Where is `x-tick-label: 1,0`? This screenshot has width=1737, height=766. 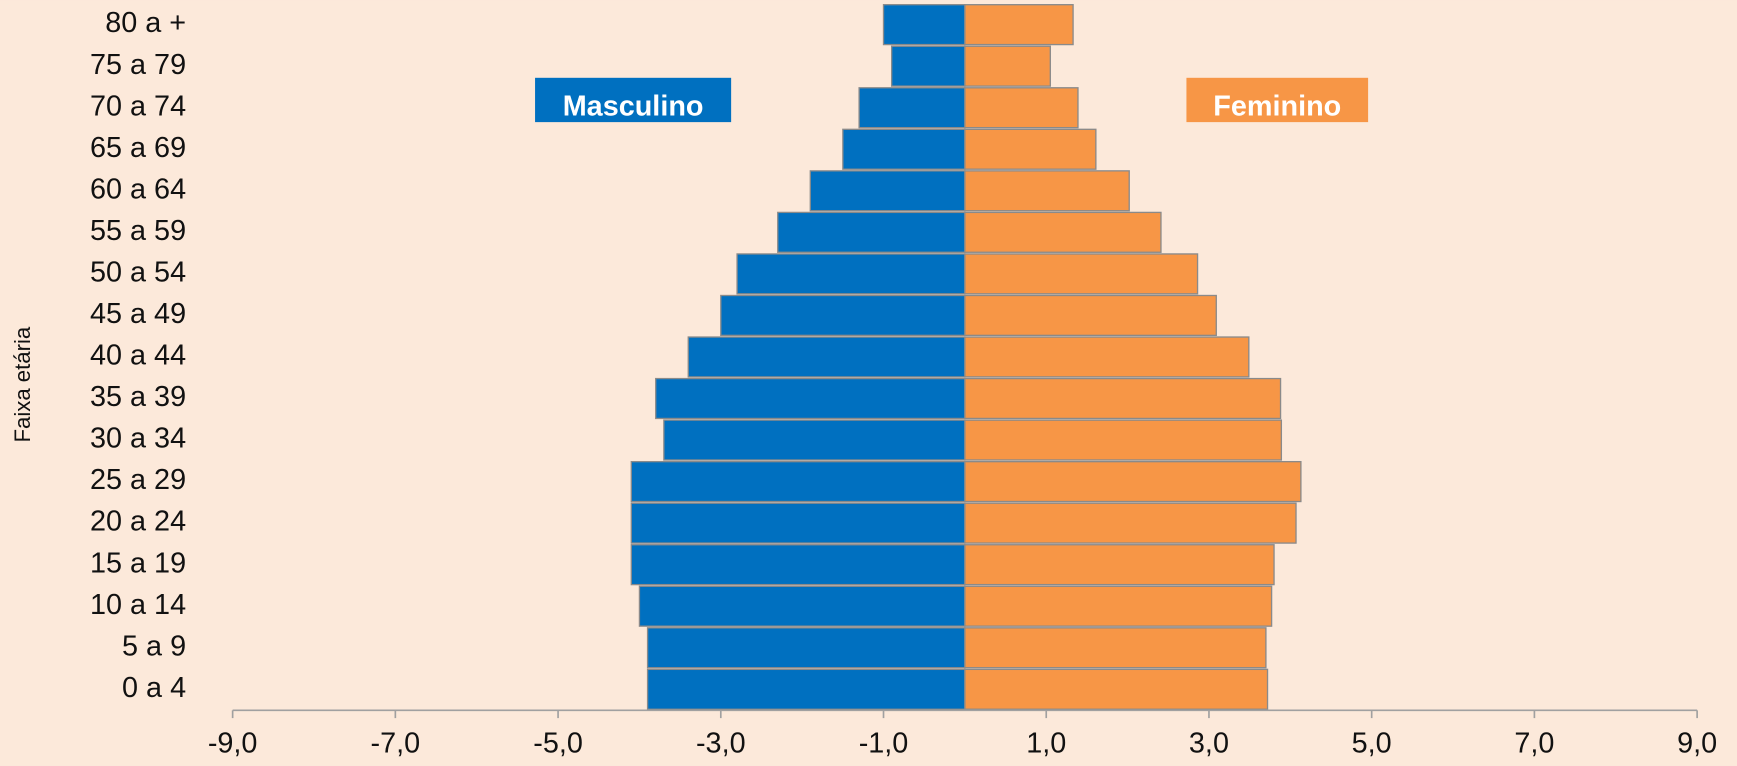 x-tick-label: 1,0 is located at coordinates (1046, 743).